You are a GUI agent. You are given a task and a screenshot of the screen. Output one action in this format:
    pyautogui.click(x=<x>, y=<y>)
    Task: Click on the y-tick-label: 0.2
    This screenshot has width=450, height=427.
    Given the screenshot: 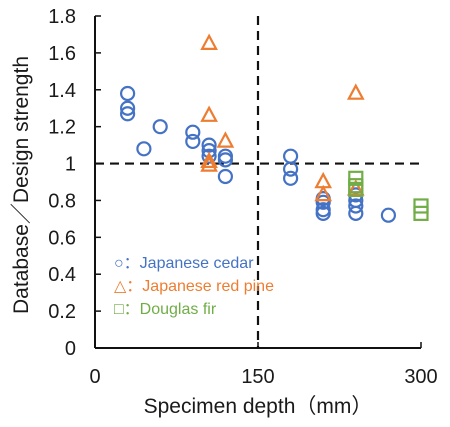 What is the action you would take?
    pyautogui.click(x=62, y=312)
    